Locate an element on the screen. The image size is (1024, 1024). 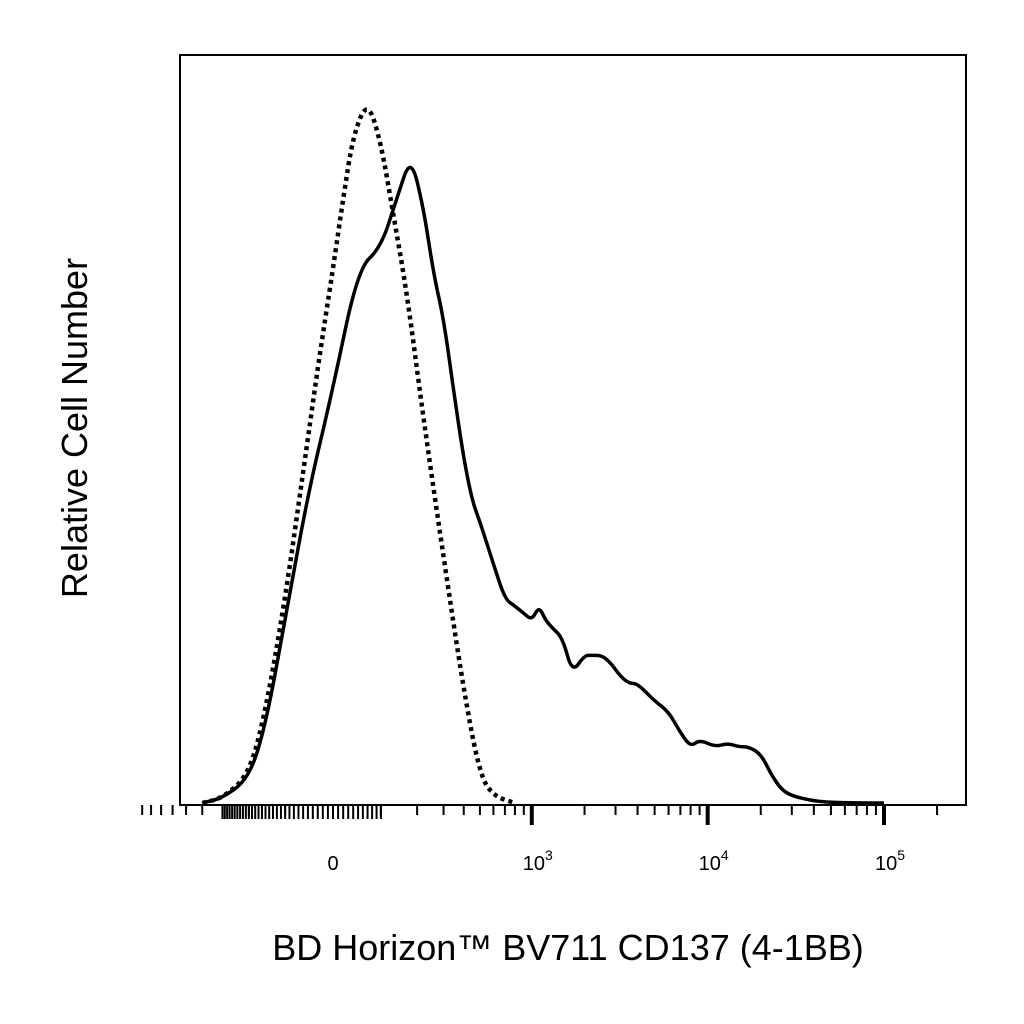
y-axis-label-group: Relative Cell Number is located at coordinates (74, 428).